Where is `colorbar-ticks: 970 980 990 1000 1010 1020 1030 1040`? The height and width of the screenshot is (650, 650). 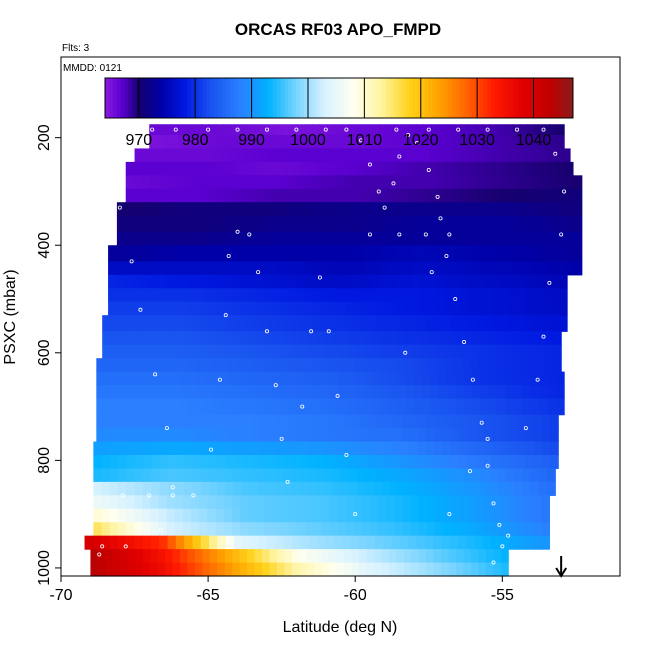 colorbar-ticks: 970 980 990 1000 1010 1020 1030 1040 is located at coordinates (338, 113).